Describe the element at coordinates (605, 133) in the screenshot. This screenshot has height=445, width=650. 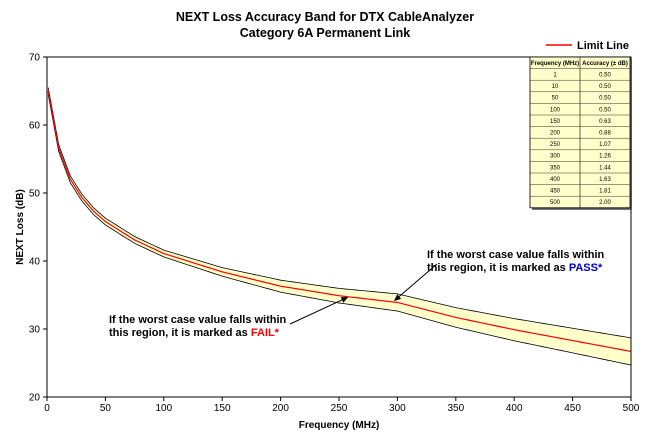
I see `table-cell: 0.88` at that location.